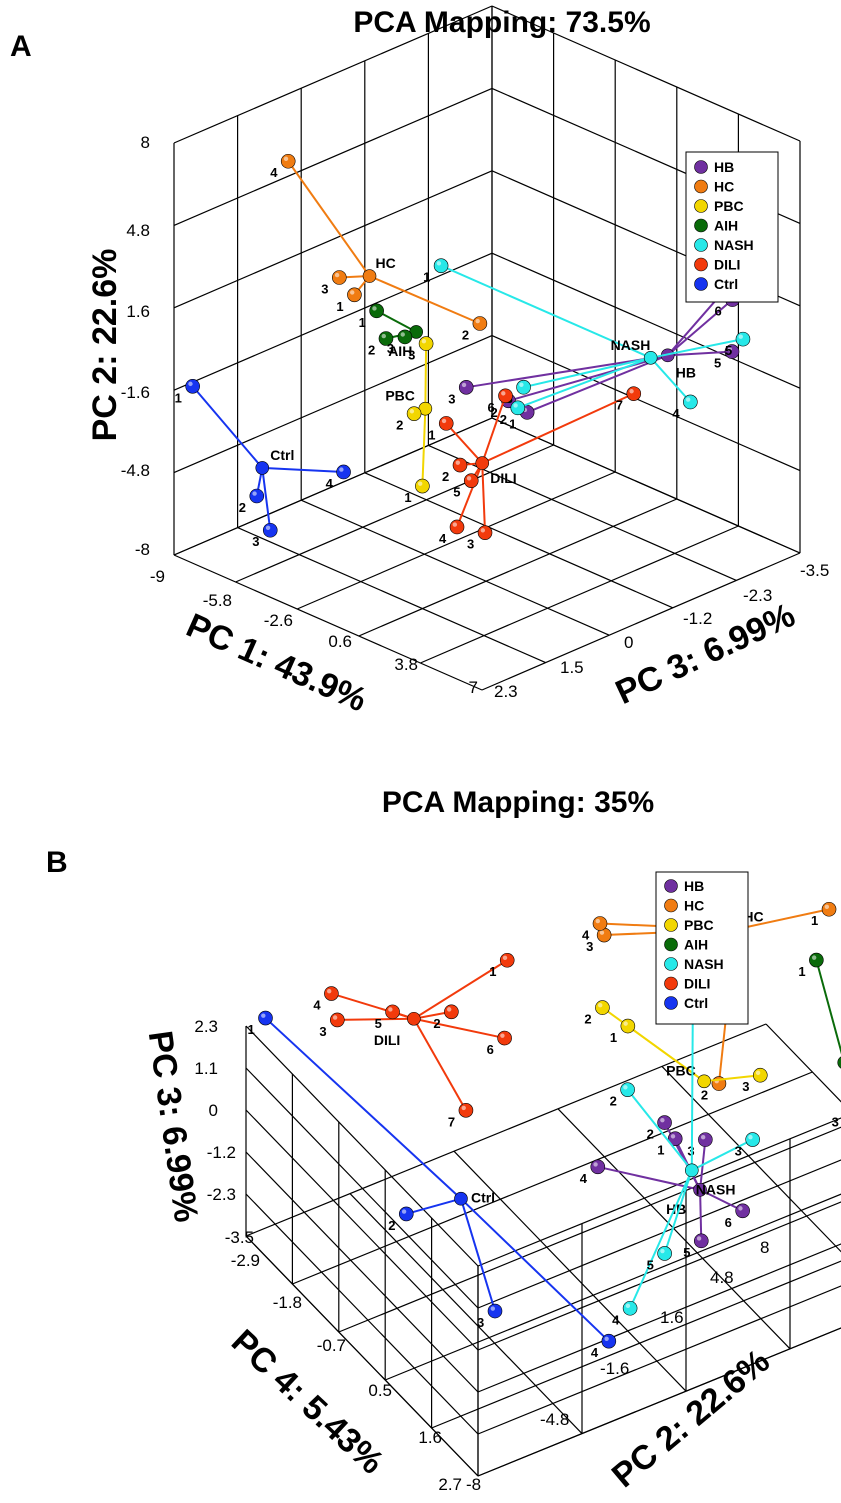  I want to click on chart-title: PCA Mapping: 73.5%, so click(501, 22).